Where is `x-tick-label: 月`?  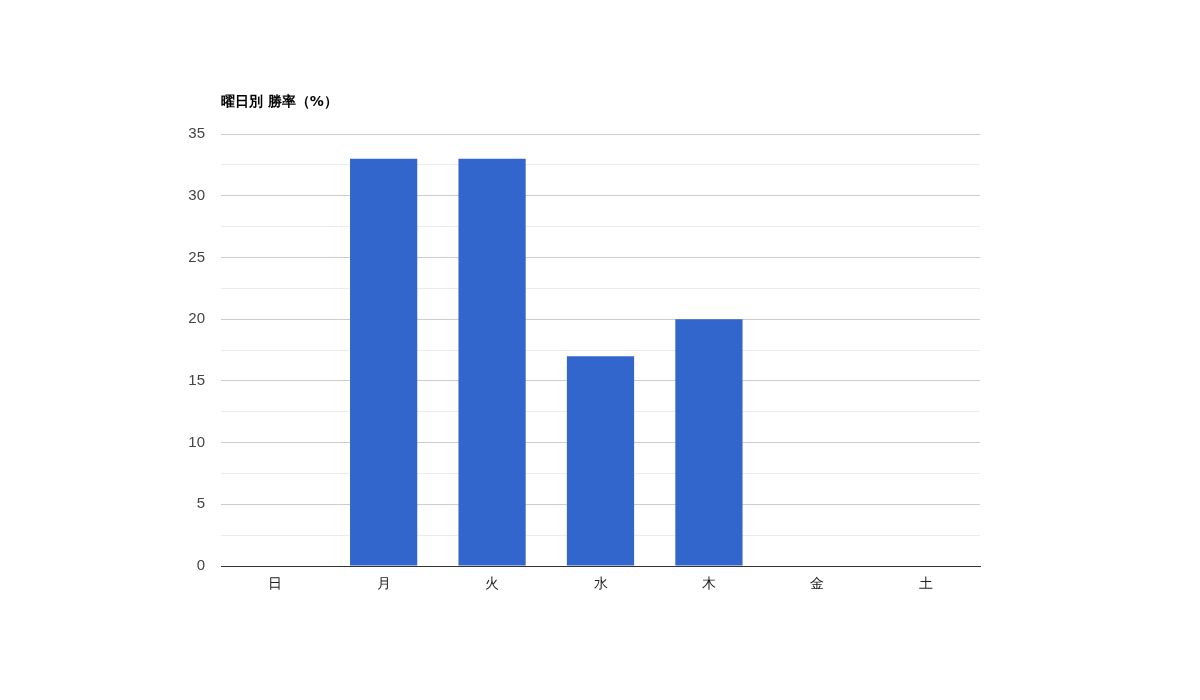
x-tick-label: 月 is located at coordinates (383, 583).